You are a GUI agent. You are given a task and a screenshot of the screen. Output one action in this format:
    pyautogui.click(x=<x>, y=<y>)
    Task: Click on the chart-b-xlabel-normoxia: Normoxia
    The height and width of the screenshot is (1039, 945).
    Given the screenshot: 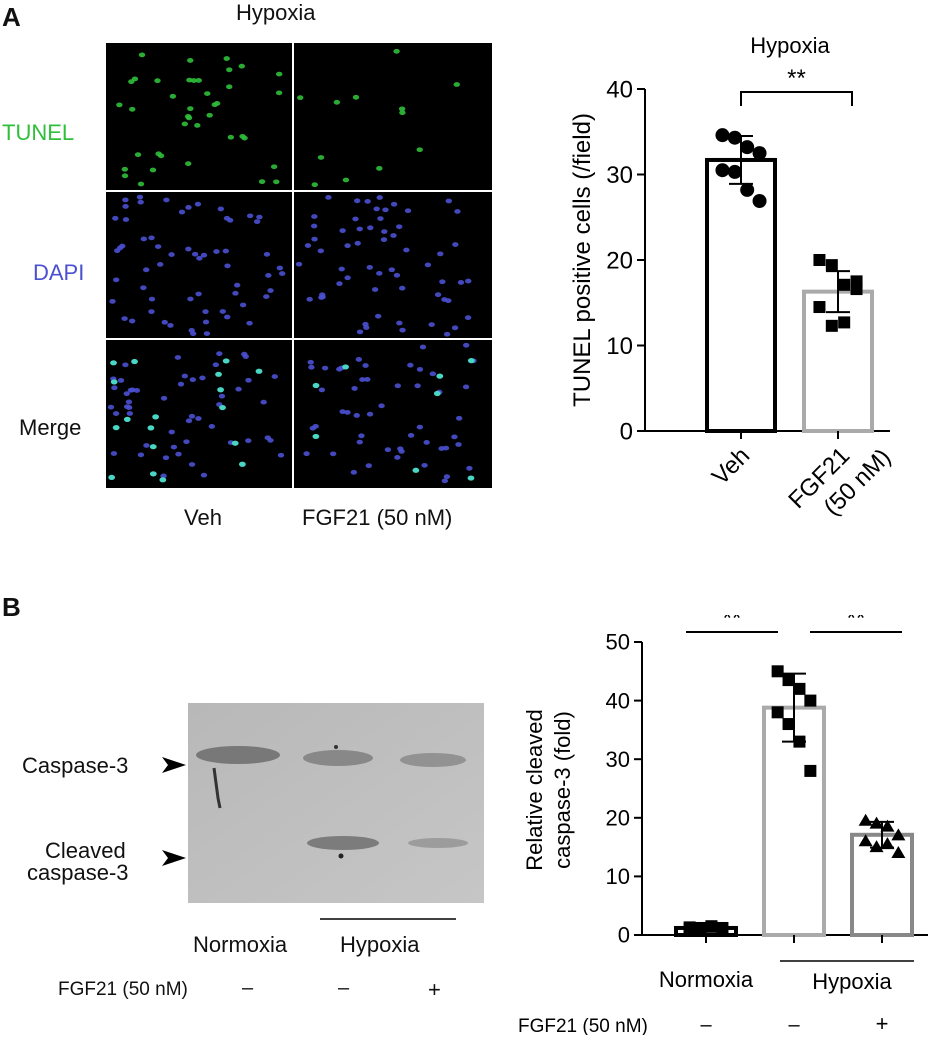 What is the action you would take?
    pyautogui.click(x=706, y=979)
    